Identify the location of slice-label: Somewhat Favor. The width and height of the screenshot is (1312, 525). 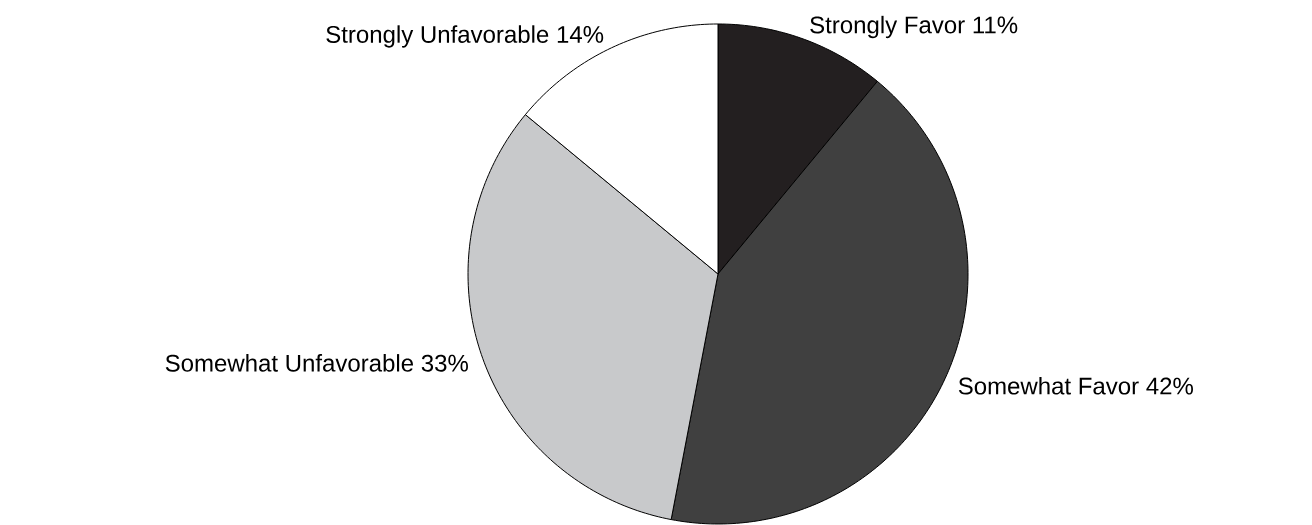
(1048, 385).